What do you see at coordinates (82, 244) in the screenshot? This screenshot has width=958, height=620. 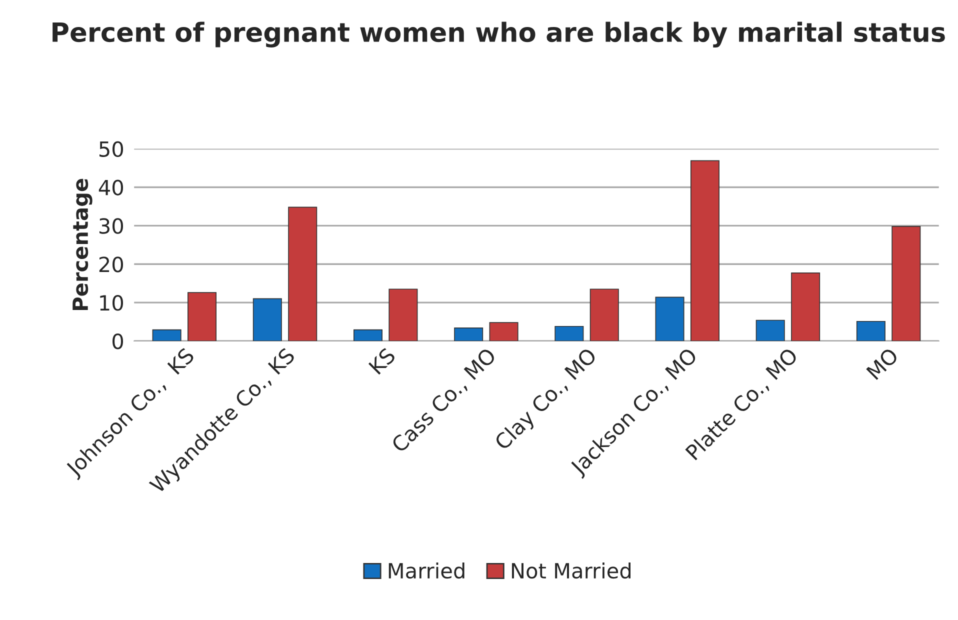 I see `y-axis-title: Percentage` at bounding box center [82, 244].